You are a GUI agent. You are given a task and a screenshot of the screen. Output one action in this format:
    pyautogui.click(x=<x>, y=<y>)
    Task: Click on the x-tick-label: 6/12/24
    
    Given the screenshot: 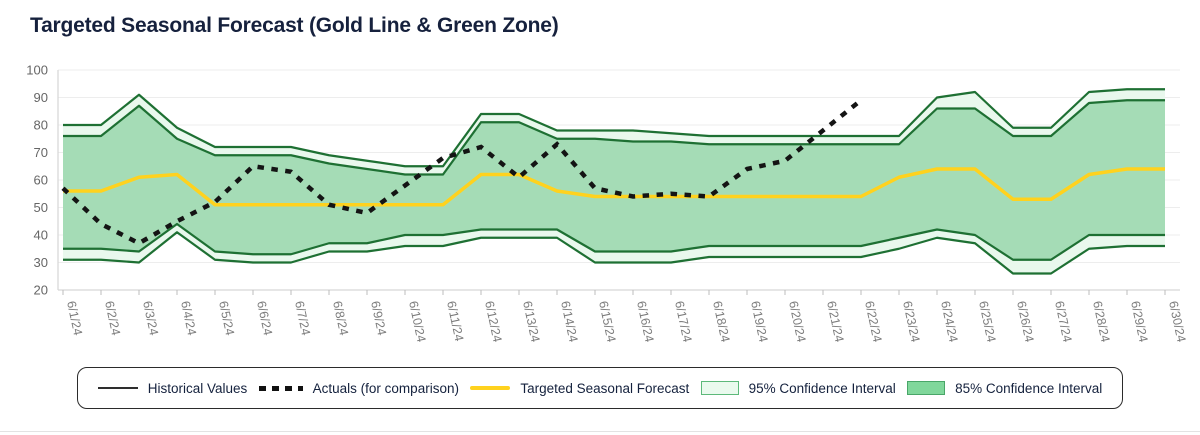 What is the action you would take?
    pyautogui.click(x=493, y=322)
    